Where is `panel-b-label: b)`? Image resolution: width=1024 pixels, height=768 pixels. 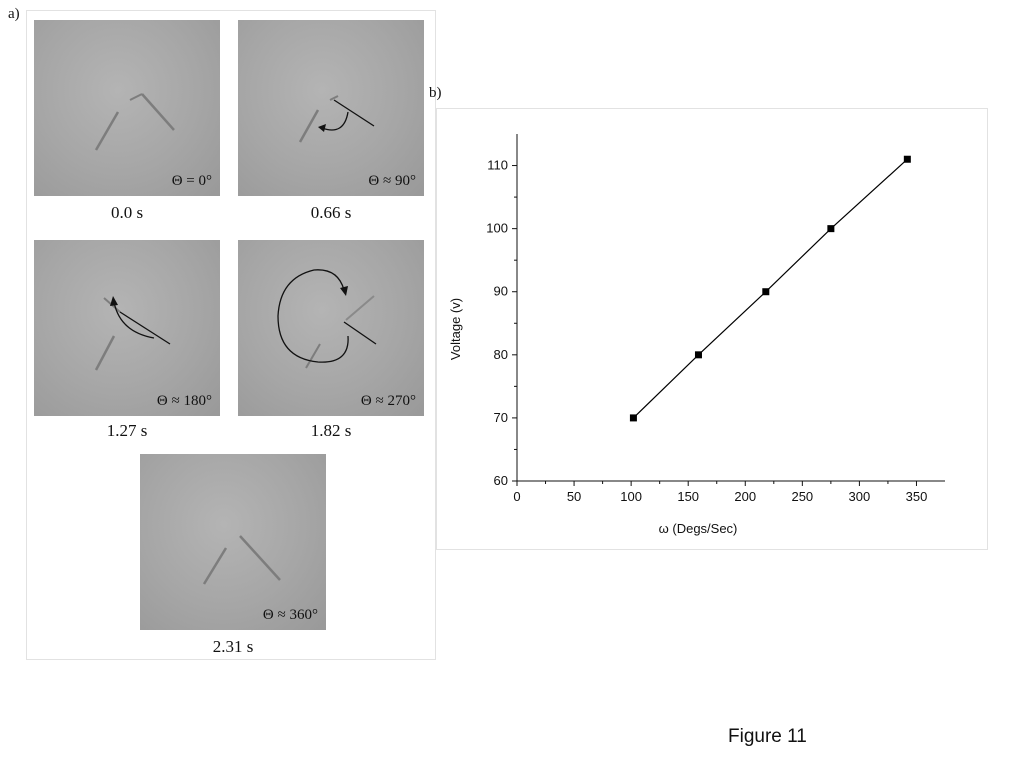
panel-b-label: b) is located at coordinates (435, 93).